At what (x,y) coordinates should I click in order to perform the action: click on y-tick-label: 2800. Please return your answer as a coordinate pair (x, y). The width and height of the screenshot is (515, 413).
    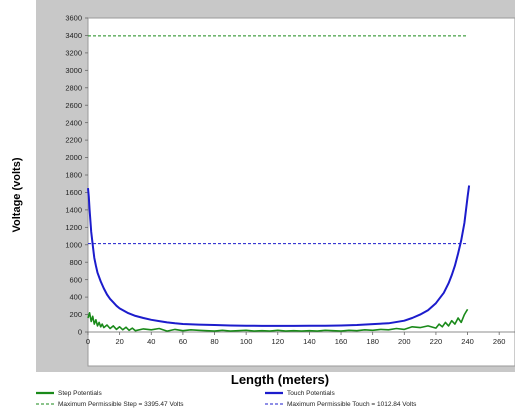
    Looking at the image, I should click on (73, 87).